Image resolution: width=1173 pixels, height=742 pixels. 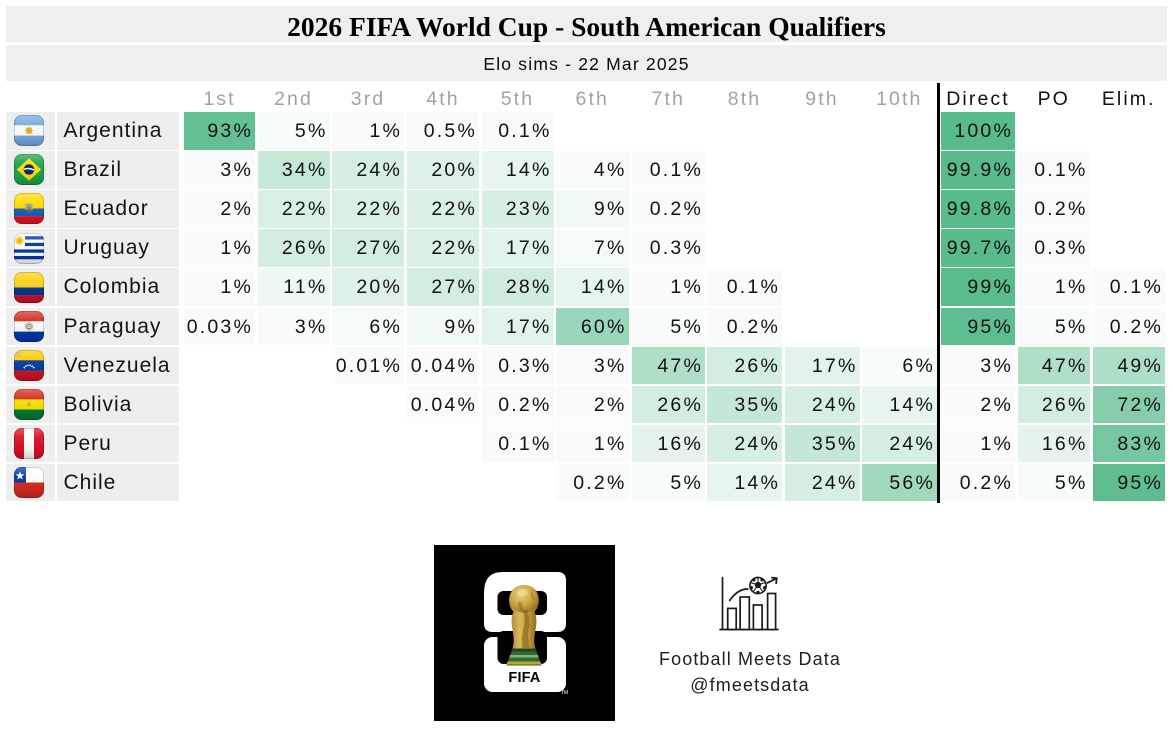 What do you see at coordinates (524, 678) in the screenshot?
I see `svg-text: FIFA` at bounding box center [524, 678].